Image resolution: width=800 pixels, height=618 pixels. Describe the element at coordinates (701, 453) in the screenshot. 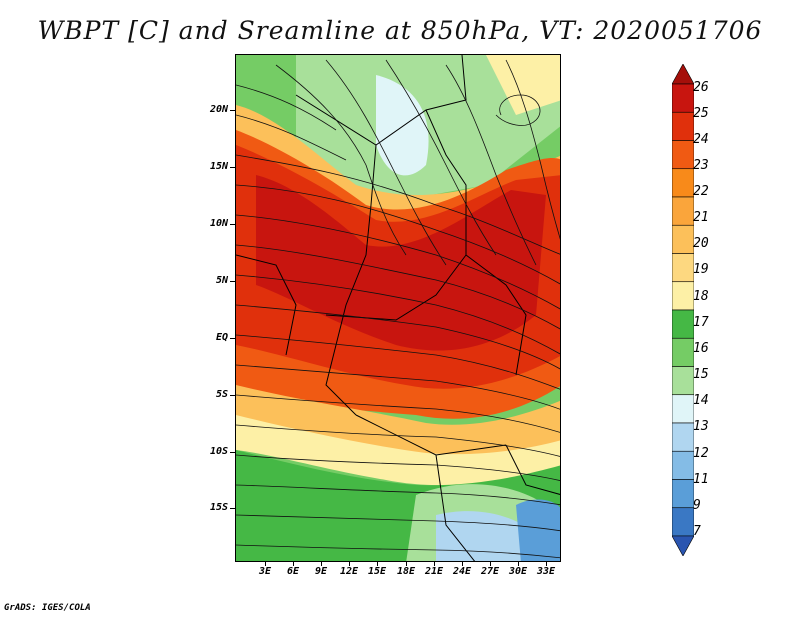

I see `colorbar-label-12: 12` at that location.